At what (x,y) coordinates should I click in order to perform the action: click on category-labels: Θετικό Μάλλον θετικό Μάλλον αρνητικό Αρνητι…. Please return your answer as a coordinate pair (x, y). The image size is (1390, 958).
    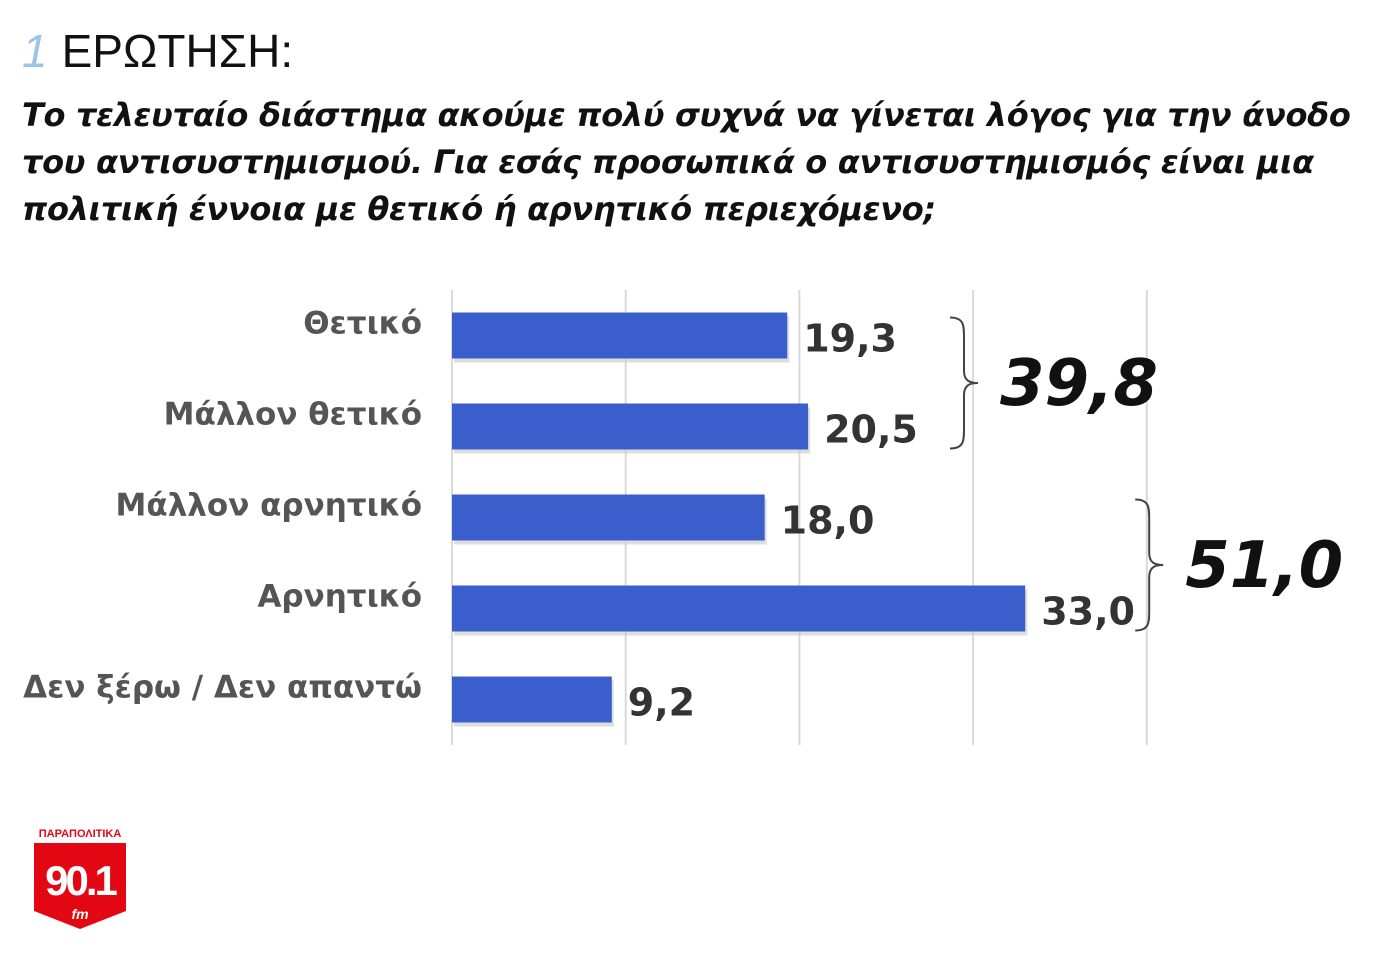
    Looking at the image, I should click on (222, 506).